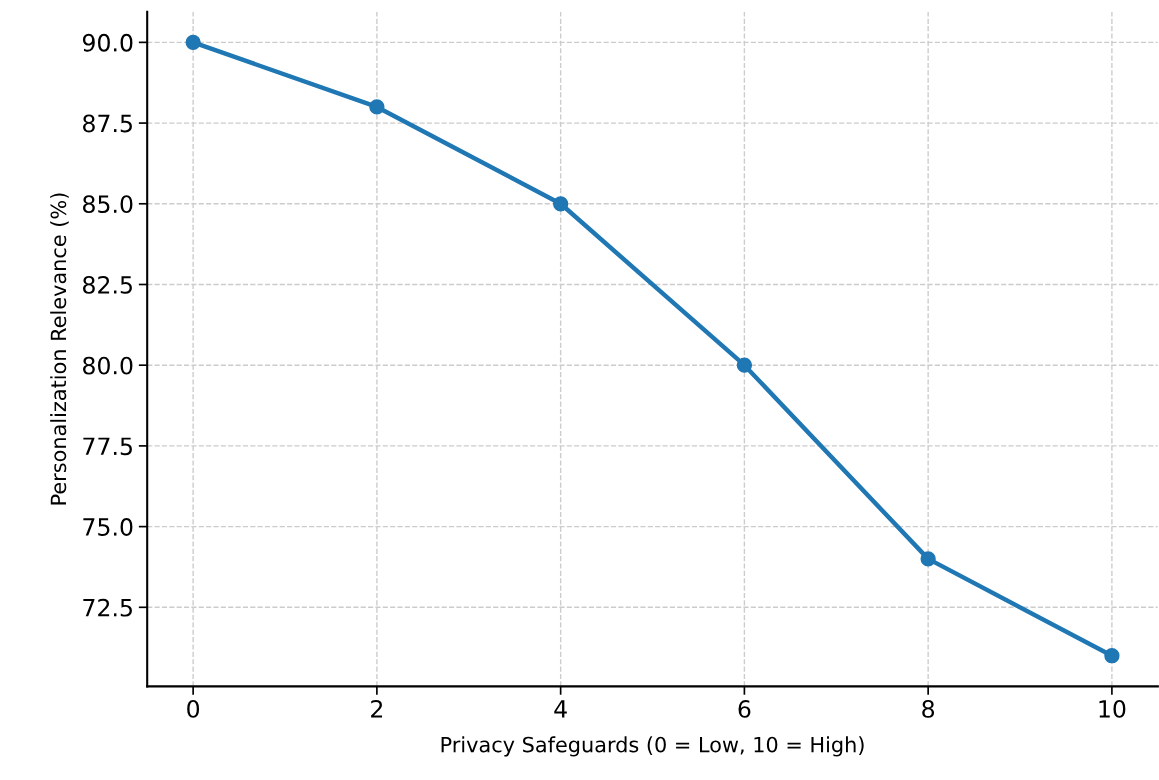 The image size is (1159, 780). Describe the element at coordinates (193, 709) in the screenshot. I see `x-tick-label: 0` at that location.